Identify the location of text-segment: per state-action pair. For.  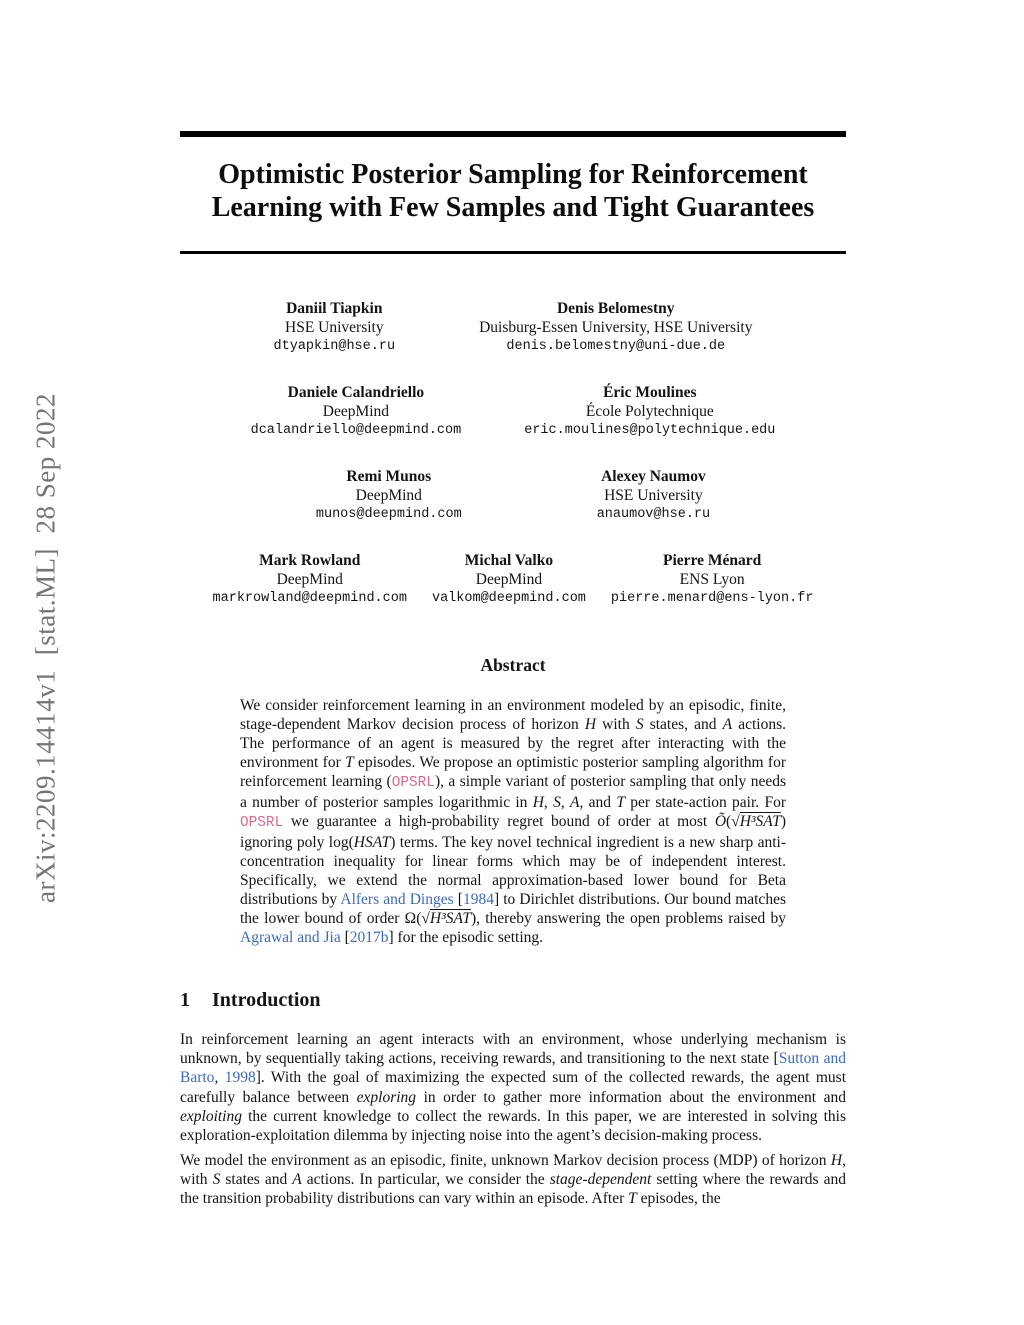
(705, 802).